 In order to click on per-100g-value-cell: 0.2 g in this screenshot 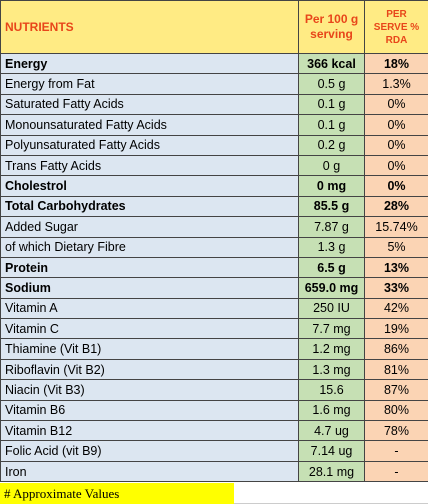, I will do `click(331, 145)`.